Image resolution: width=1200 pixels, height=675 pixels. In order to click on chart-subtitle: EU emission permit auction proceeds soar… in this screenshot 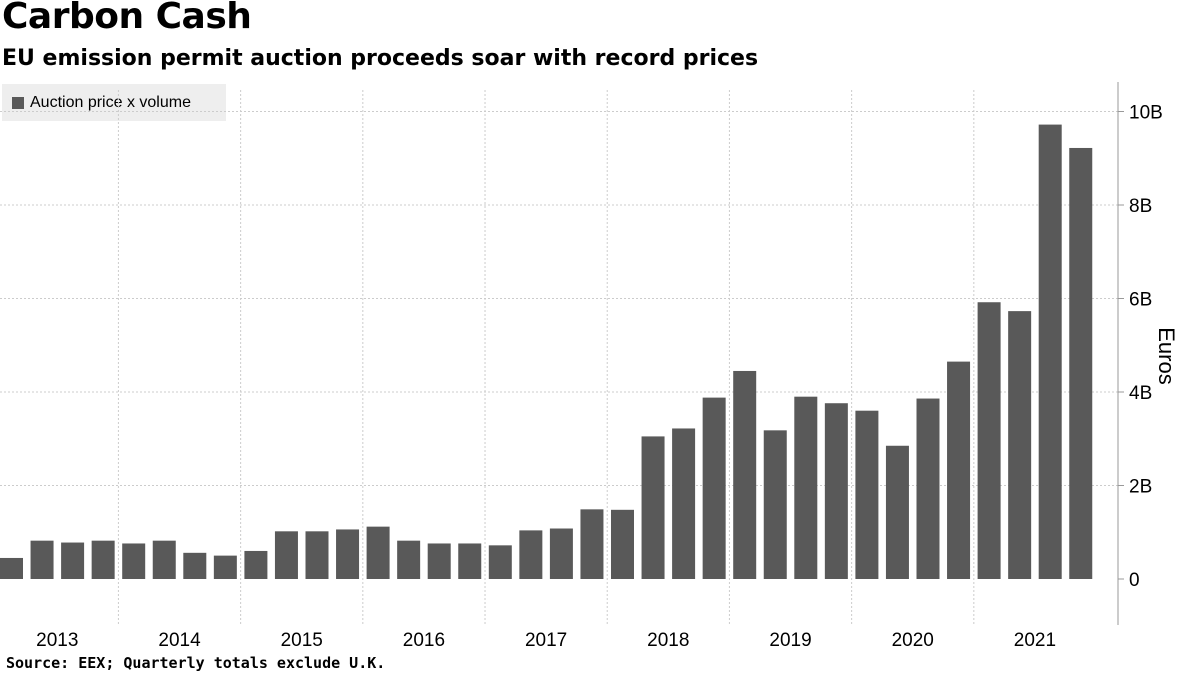, I will do `click(380, 58)`.